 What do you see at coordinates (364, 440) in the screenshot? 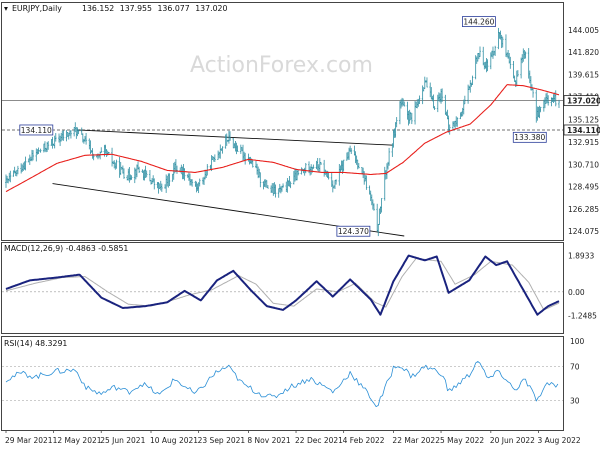
I see `x-tick-label: 4 Feb 2022` at bounding box center [364, 440].